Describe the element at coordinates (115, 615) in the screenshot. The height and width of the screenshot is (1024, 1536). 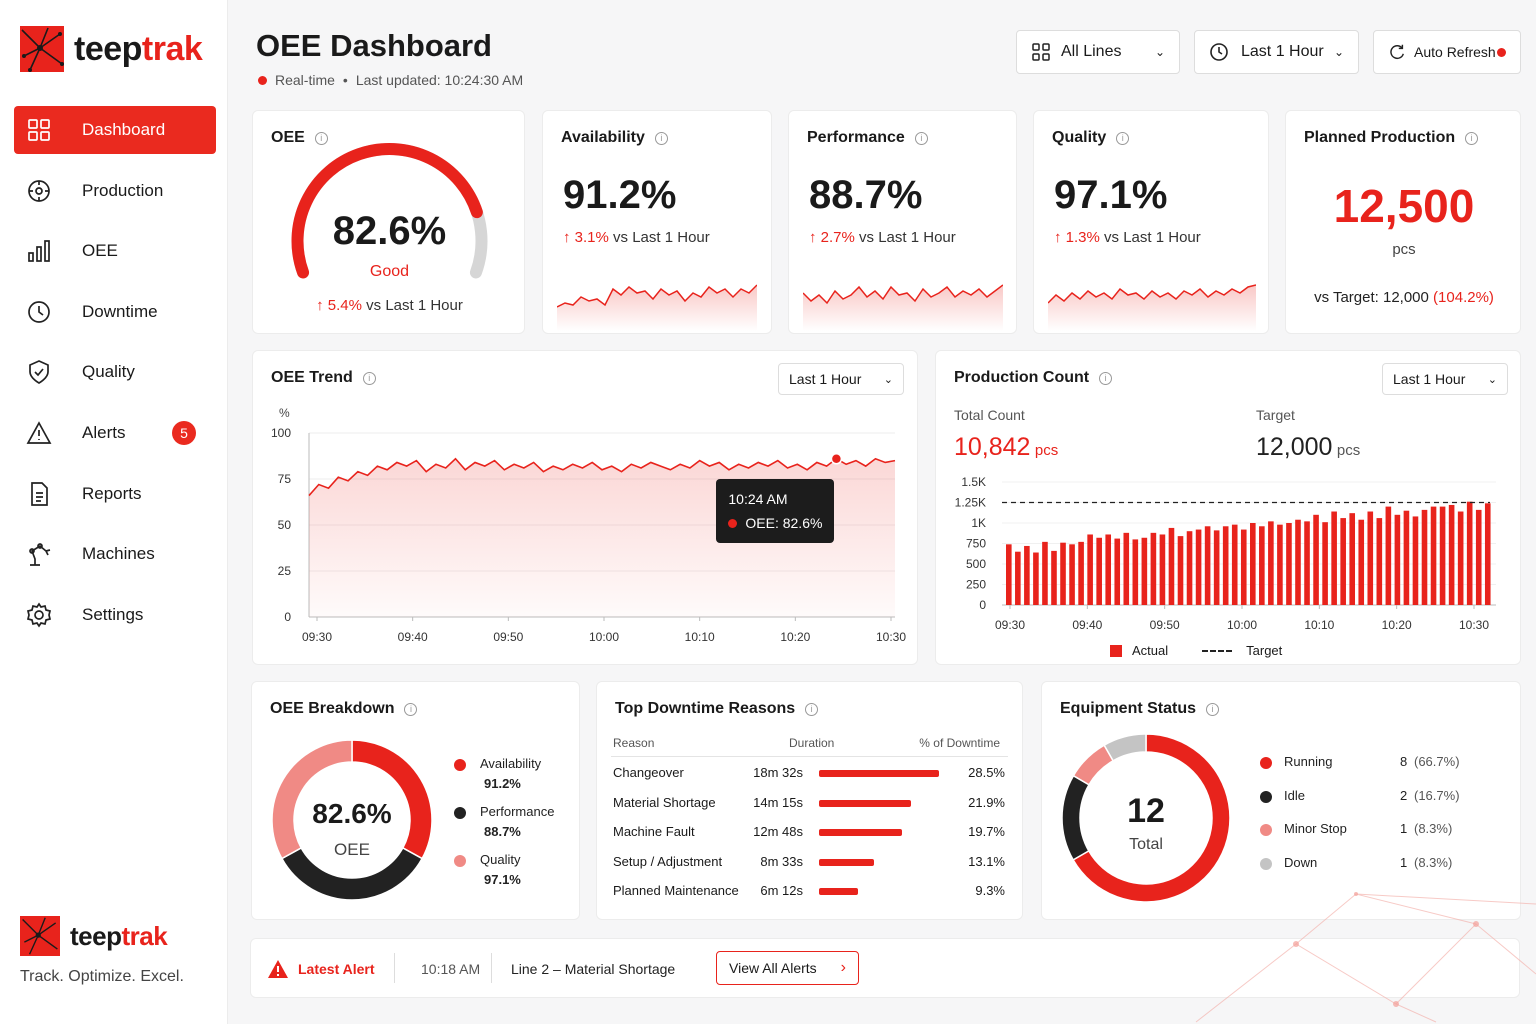
I see `sidebar-item-settings: Settings` at that location.